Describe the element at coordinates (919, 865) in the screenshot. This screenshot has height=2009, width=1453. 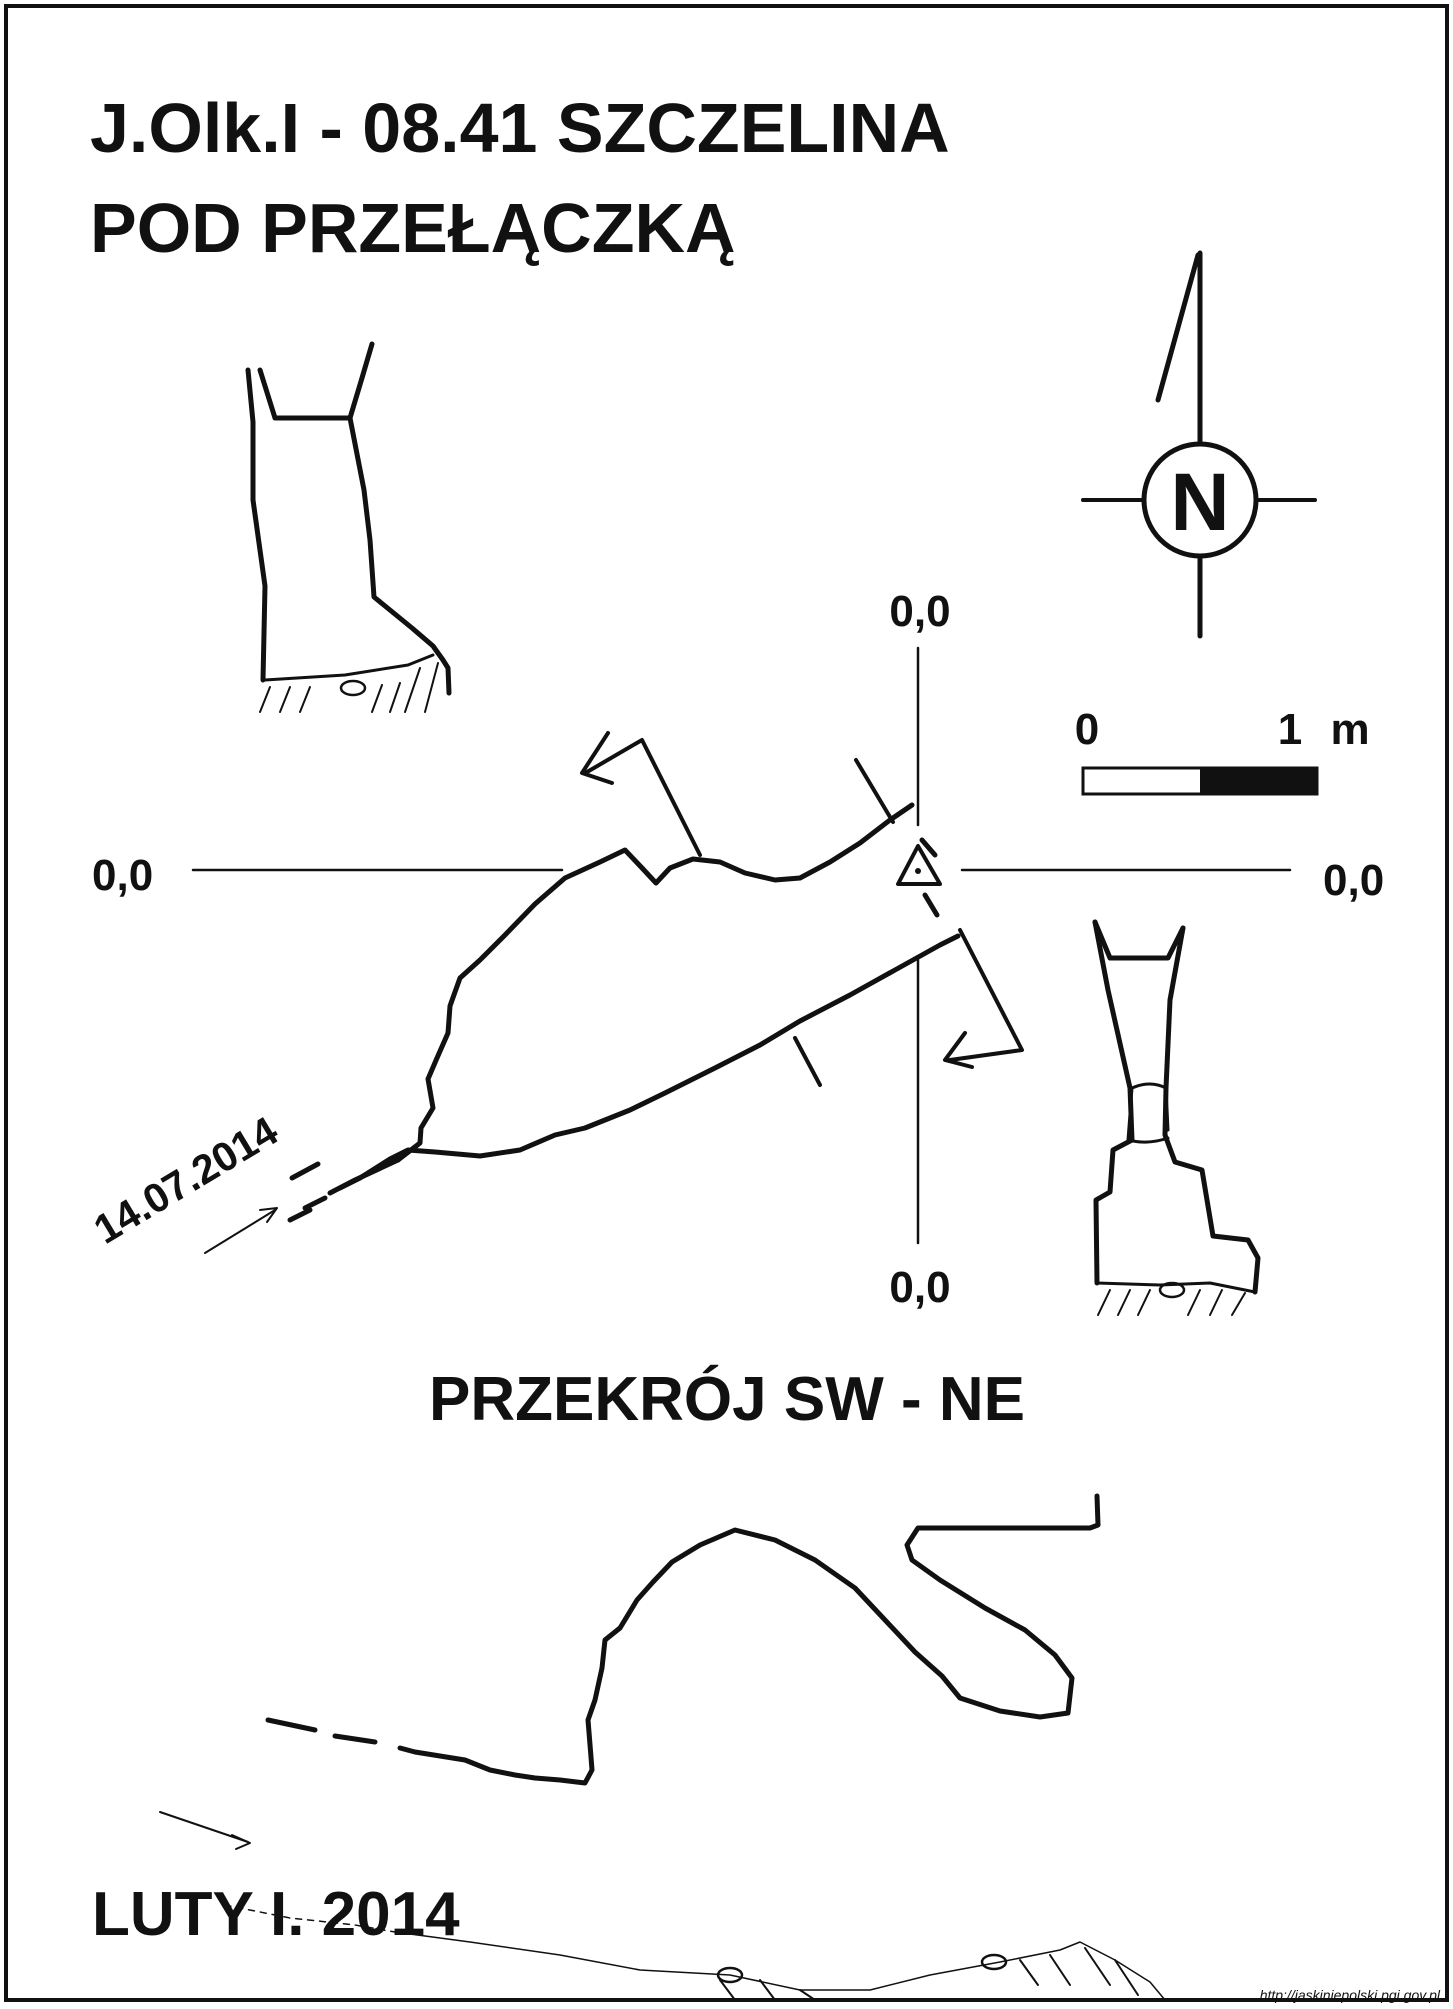
I see `survey-point-icon` at that location.